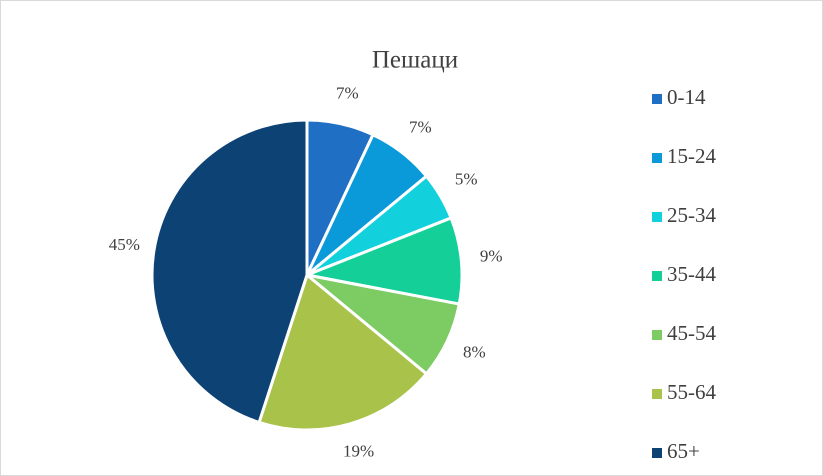 This screenshot has height=476, width=823. Describe the element at coordinates (691, 215) in the screenshot. I see `legend-label: 25-34` at that location.